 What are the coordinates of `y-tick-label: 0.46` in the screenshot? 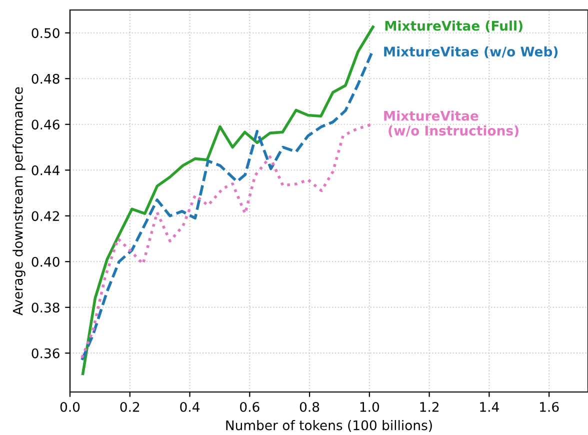 It's located at (46, 125).